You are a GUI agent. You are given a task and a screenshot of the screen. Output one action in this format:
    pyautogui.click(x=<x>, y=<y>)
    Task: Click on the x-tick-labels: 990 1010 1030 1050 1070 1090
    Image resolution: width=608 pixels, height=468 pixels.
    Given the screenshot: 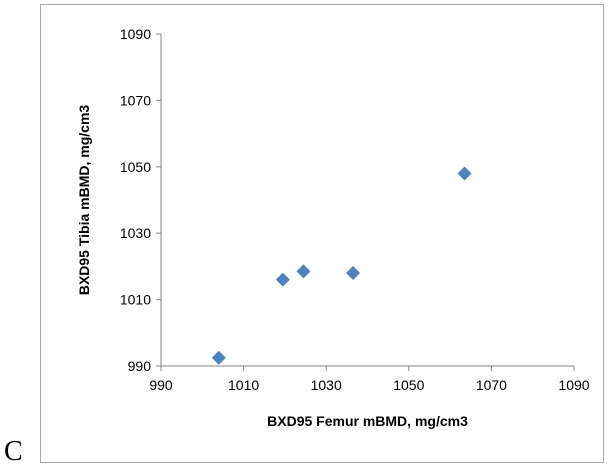 What is the action you would take?
    pyautogui.click(x=369, y=385)
    